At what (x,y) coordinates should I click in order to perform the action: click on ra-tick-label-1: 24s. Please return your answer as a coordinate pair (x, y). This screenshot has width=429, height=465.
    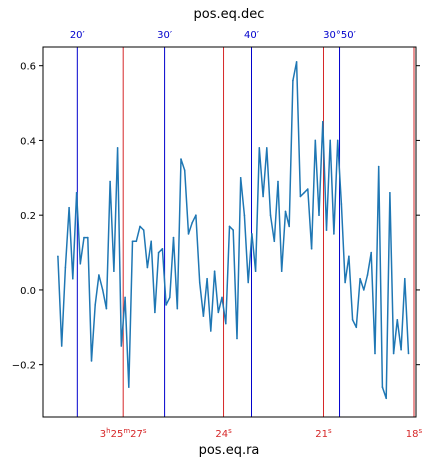
    Looking at the image, I should click on (223, 433).